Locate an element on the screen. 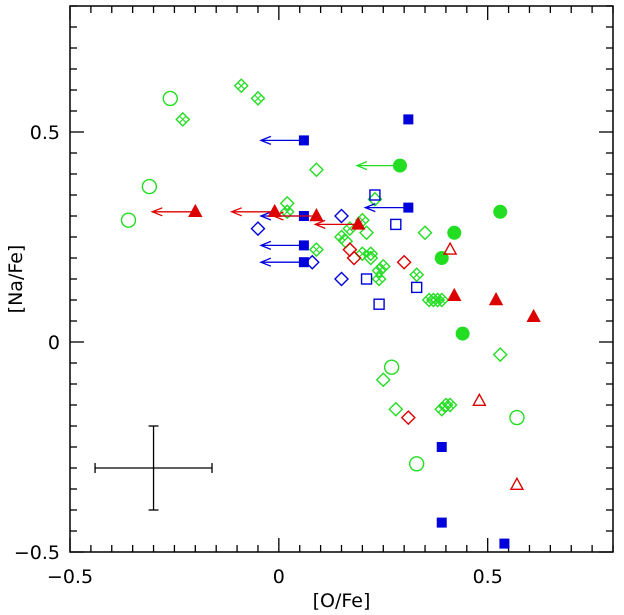  y-tick-label: 0 is located at coordinates (54, 343).